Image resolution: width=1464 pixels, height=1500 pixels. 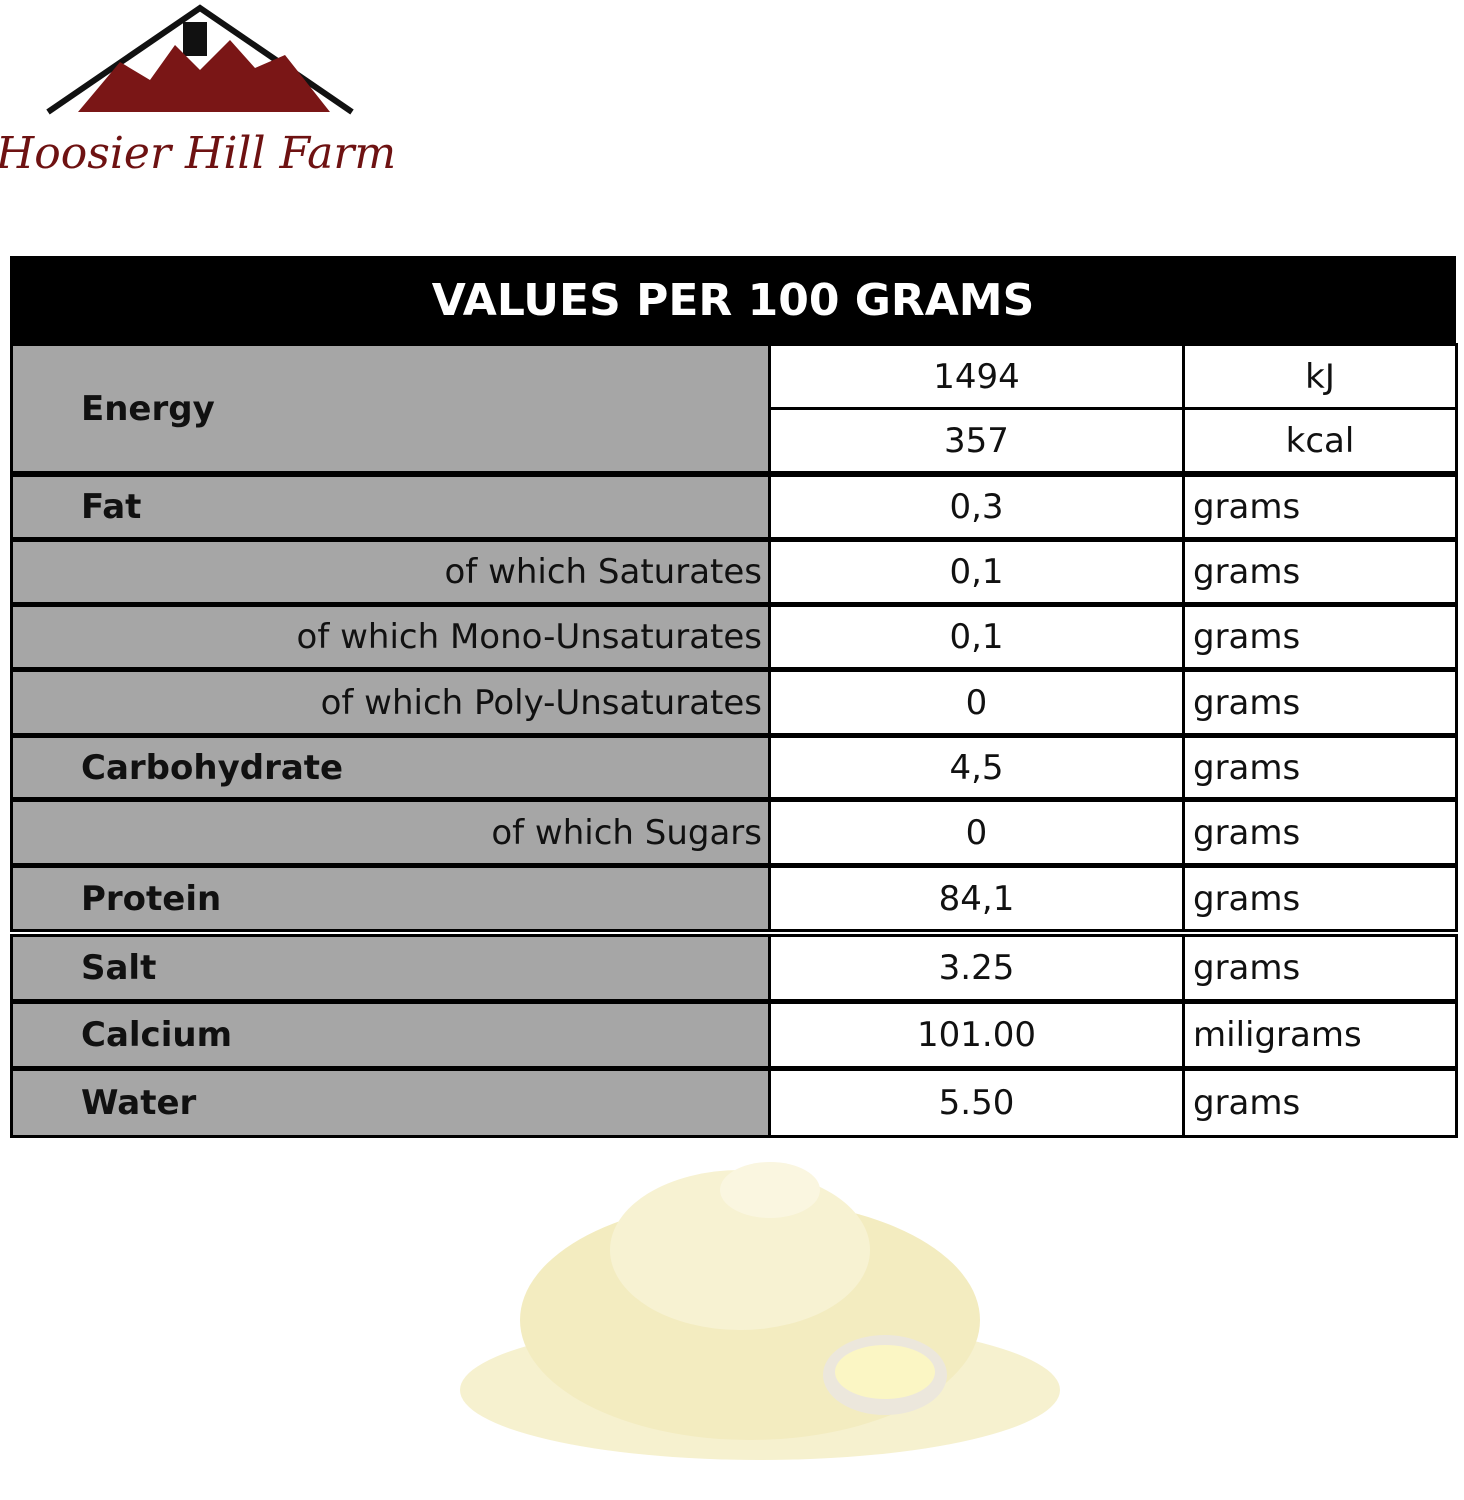 I want to click on row-label: Protein, so click(x=390, y=898).